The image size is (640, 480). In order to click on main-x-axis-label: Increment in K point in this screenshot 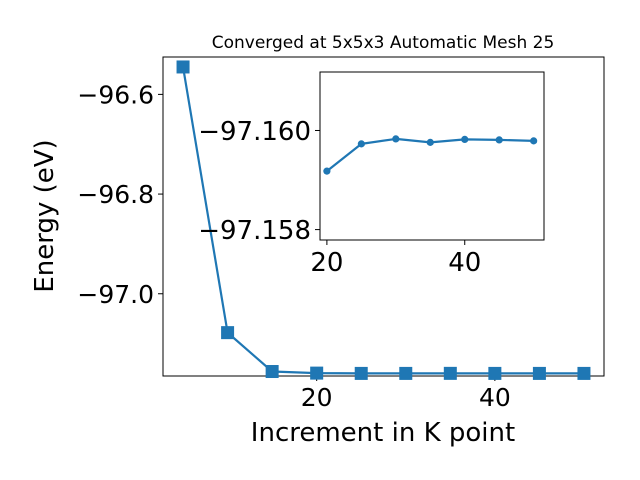, I will do `click(383, 433)`.